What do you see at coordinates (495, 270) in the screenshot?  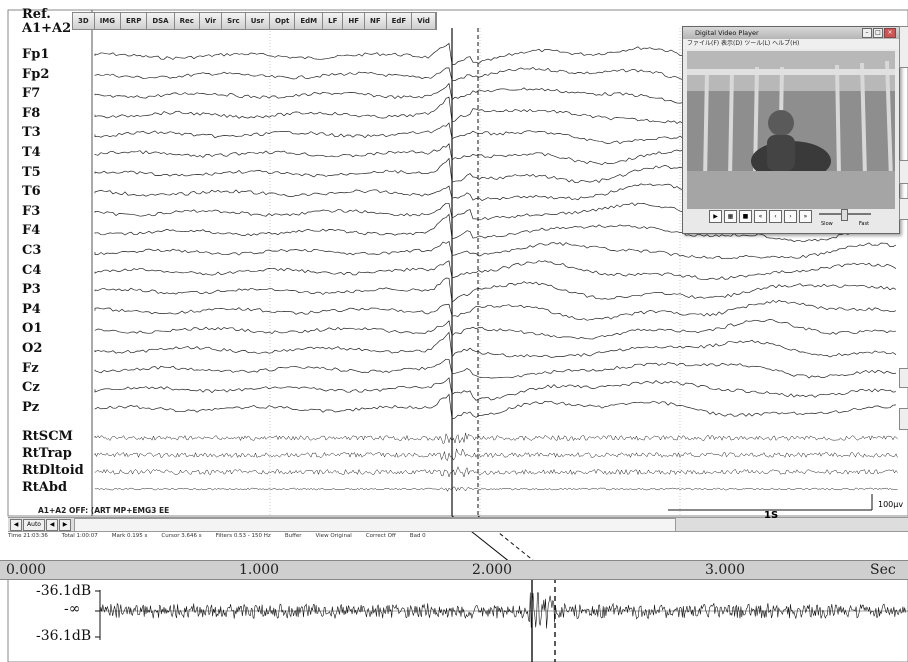 I see `trace-c4` at bounding box center [495, 270].